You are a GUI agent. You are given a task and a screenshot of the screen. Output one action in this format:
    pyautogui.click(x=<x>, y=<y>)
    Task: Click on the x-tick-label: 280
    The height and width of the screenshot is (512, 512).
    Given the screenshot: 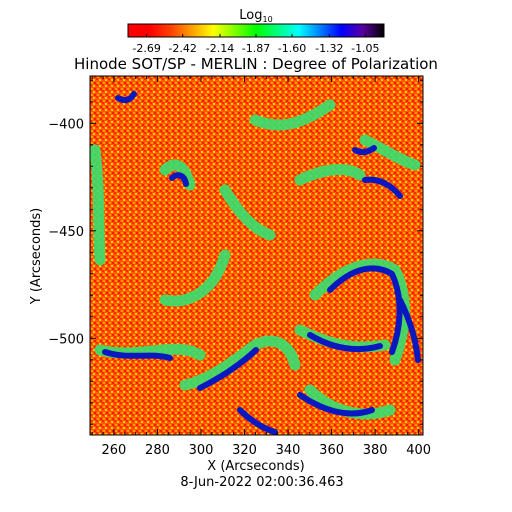 What is the action you would take?
    pyautogui.click(x=157, y=450)
    